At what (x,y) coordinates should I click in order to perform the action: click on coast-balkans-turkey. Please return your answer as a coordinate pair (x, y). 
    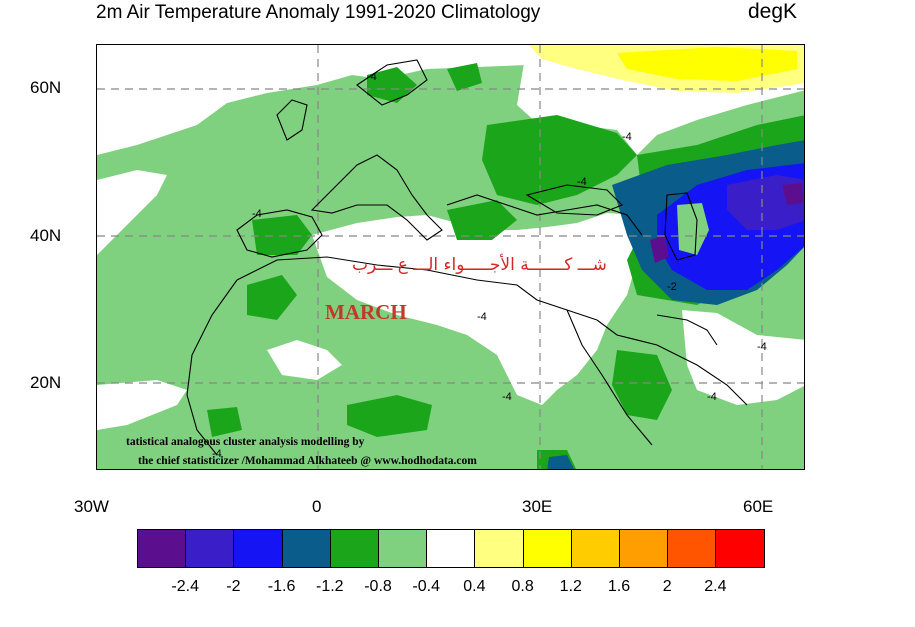
    Looking at the image, I should click on (544, 215).